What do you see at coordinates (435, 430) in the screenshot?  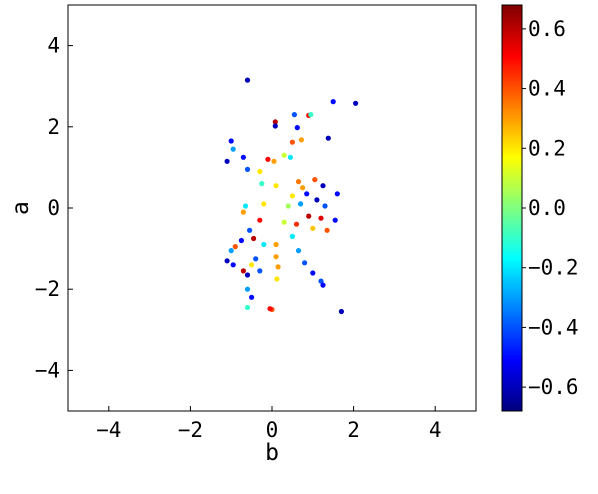 I see `x-tick-label: 4` at bounding box center [435, 430].